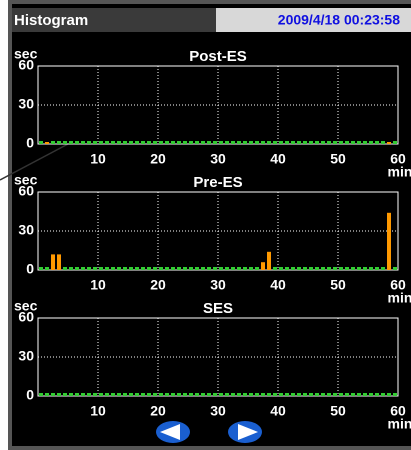 Image resolution: width=411 pixels, height=450 pixels. What do you see at coordinates (248, 432) in the screenshot?
I see `next-arrow` at bounding box center [248, 432].